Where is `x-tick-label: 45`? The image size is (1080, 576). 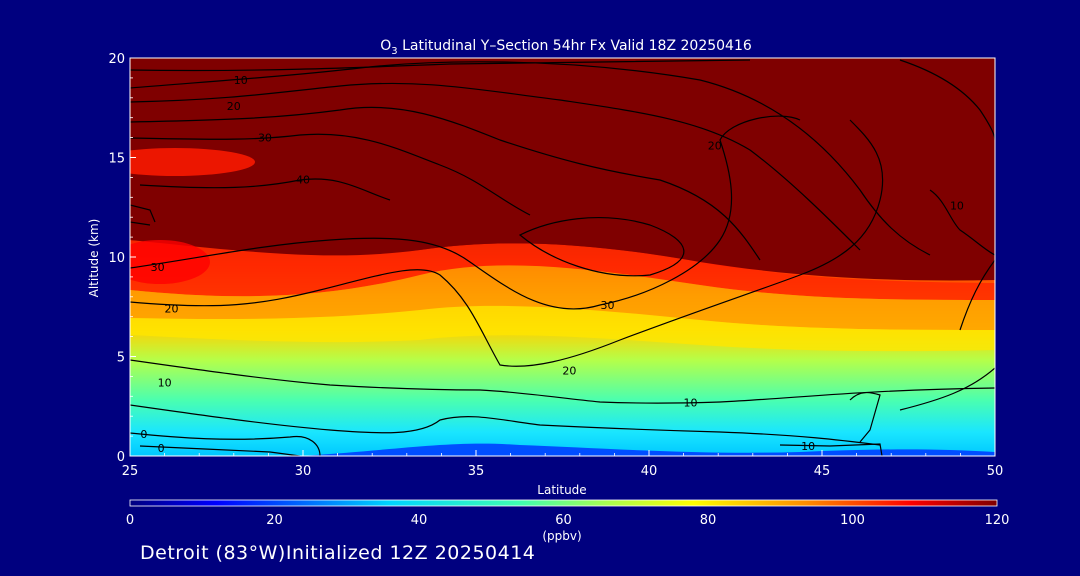
x-tick-label: 45 is located at coordinates (822, 471).